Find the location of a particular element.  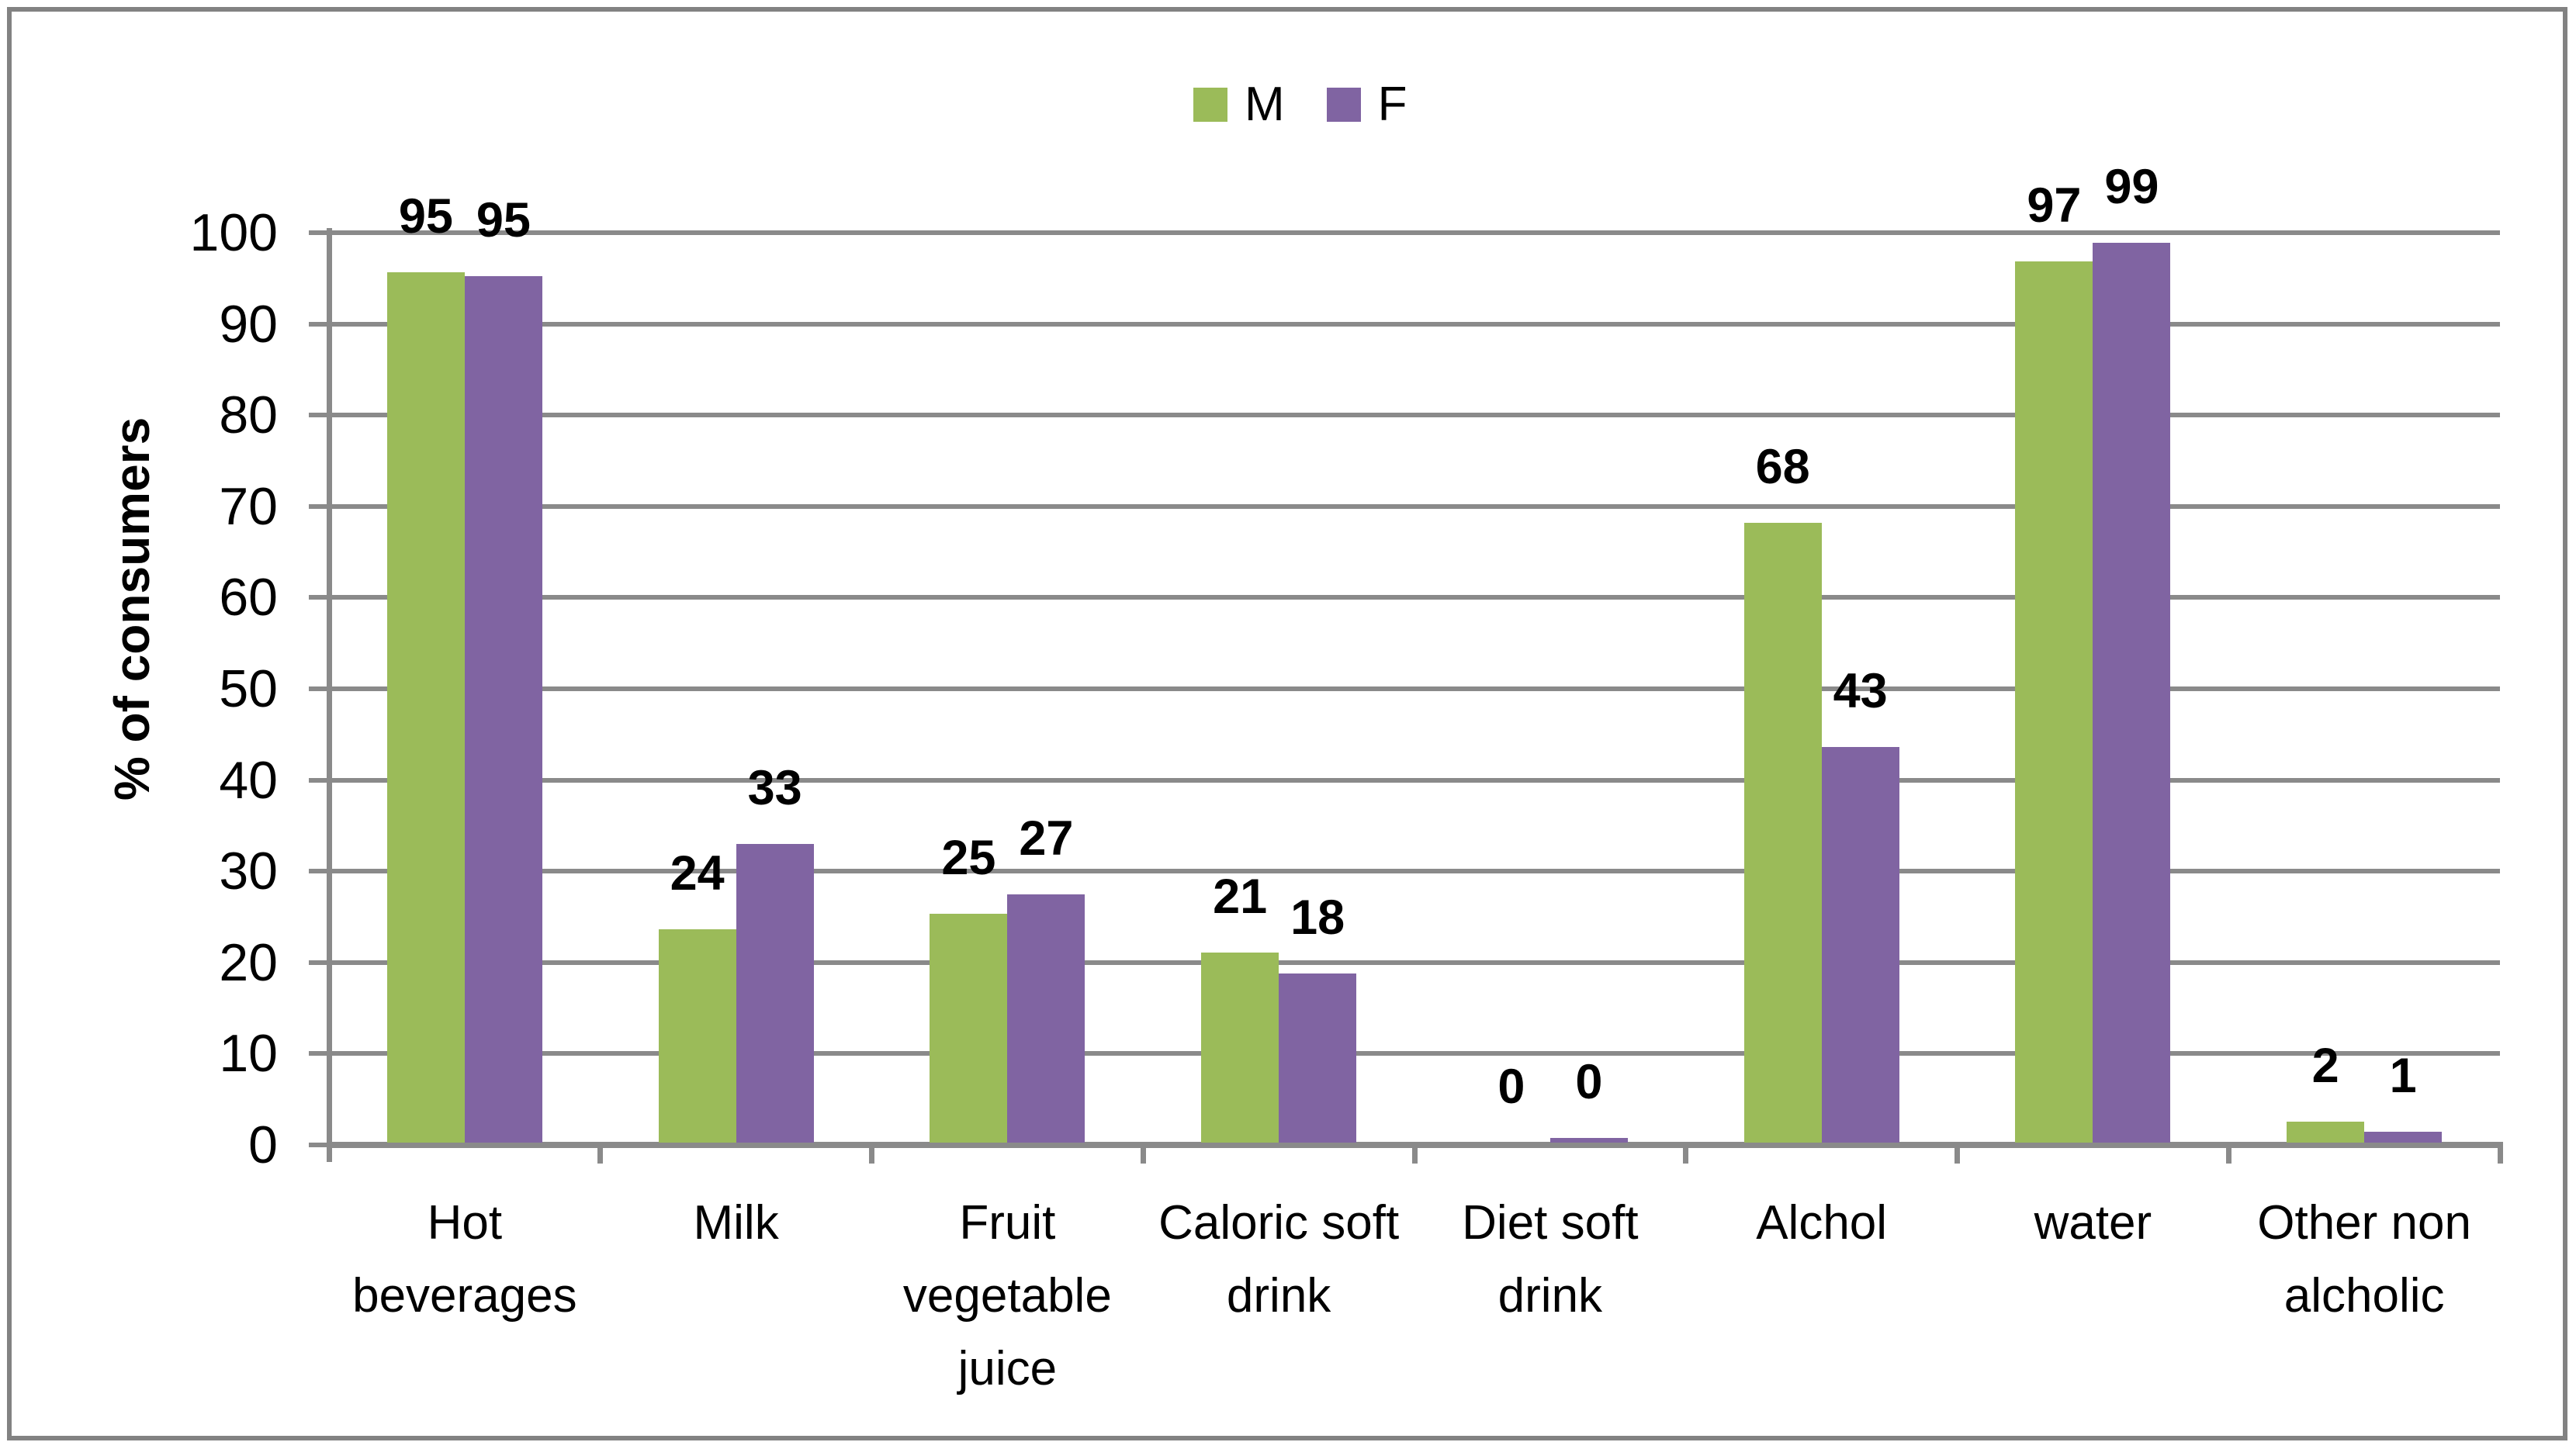

bar-f-hot-beverages is located at coordinates (503, 709).